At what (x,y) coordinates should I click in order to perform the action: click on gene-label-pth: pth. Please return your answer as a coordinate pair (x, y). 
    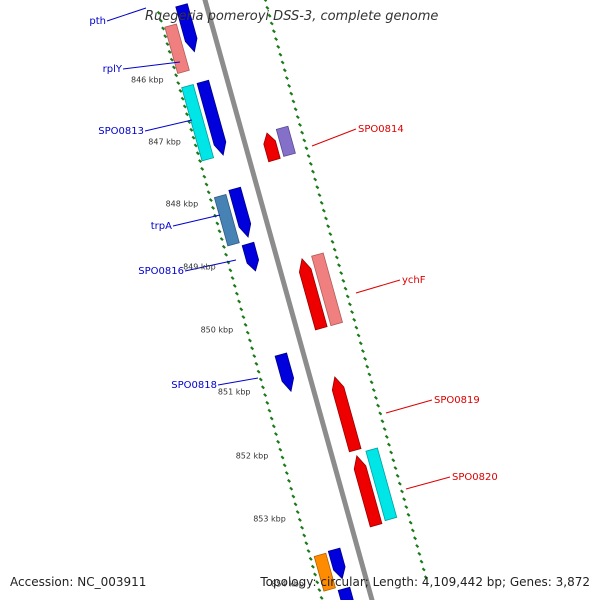
    Looking at the image, I should click on (97, 21).